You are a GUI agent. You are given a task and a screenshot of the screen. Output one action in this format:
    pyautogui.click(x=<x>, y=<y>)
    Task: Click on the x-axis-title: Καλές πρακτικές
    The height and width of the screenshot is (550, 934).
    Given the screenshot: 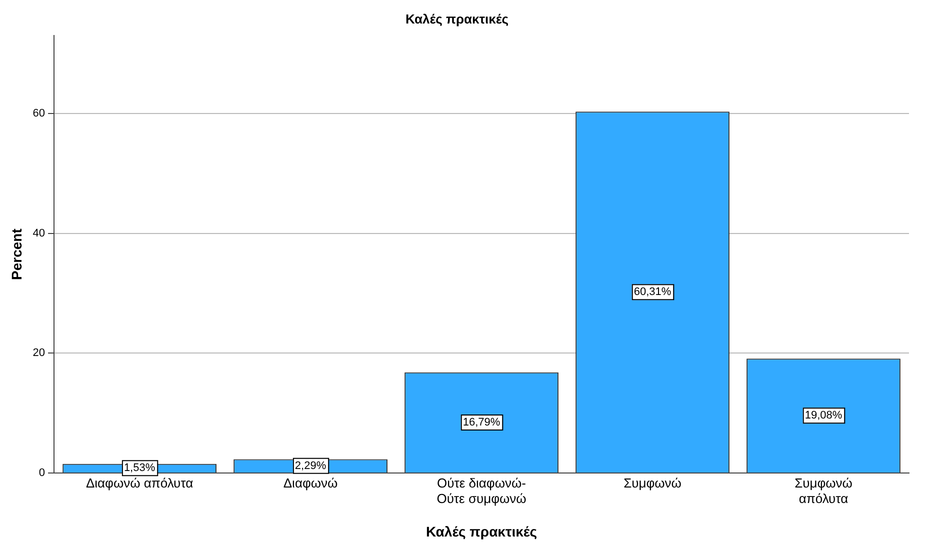 What is the action you would take?
    pyautogui.click(x=482, y=531)
    